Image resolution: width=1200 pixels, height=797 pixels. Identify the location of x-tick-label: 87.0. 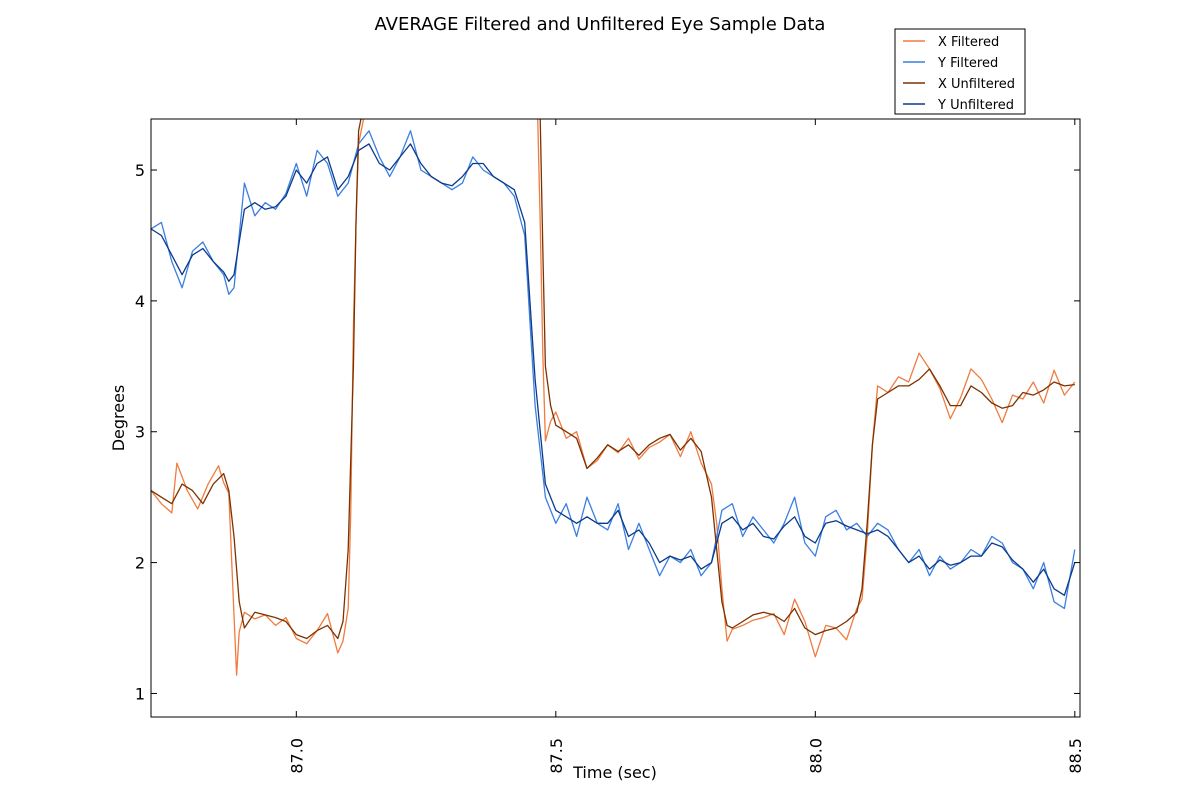
(296, 756).